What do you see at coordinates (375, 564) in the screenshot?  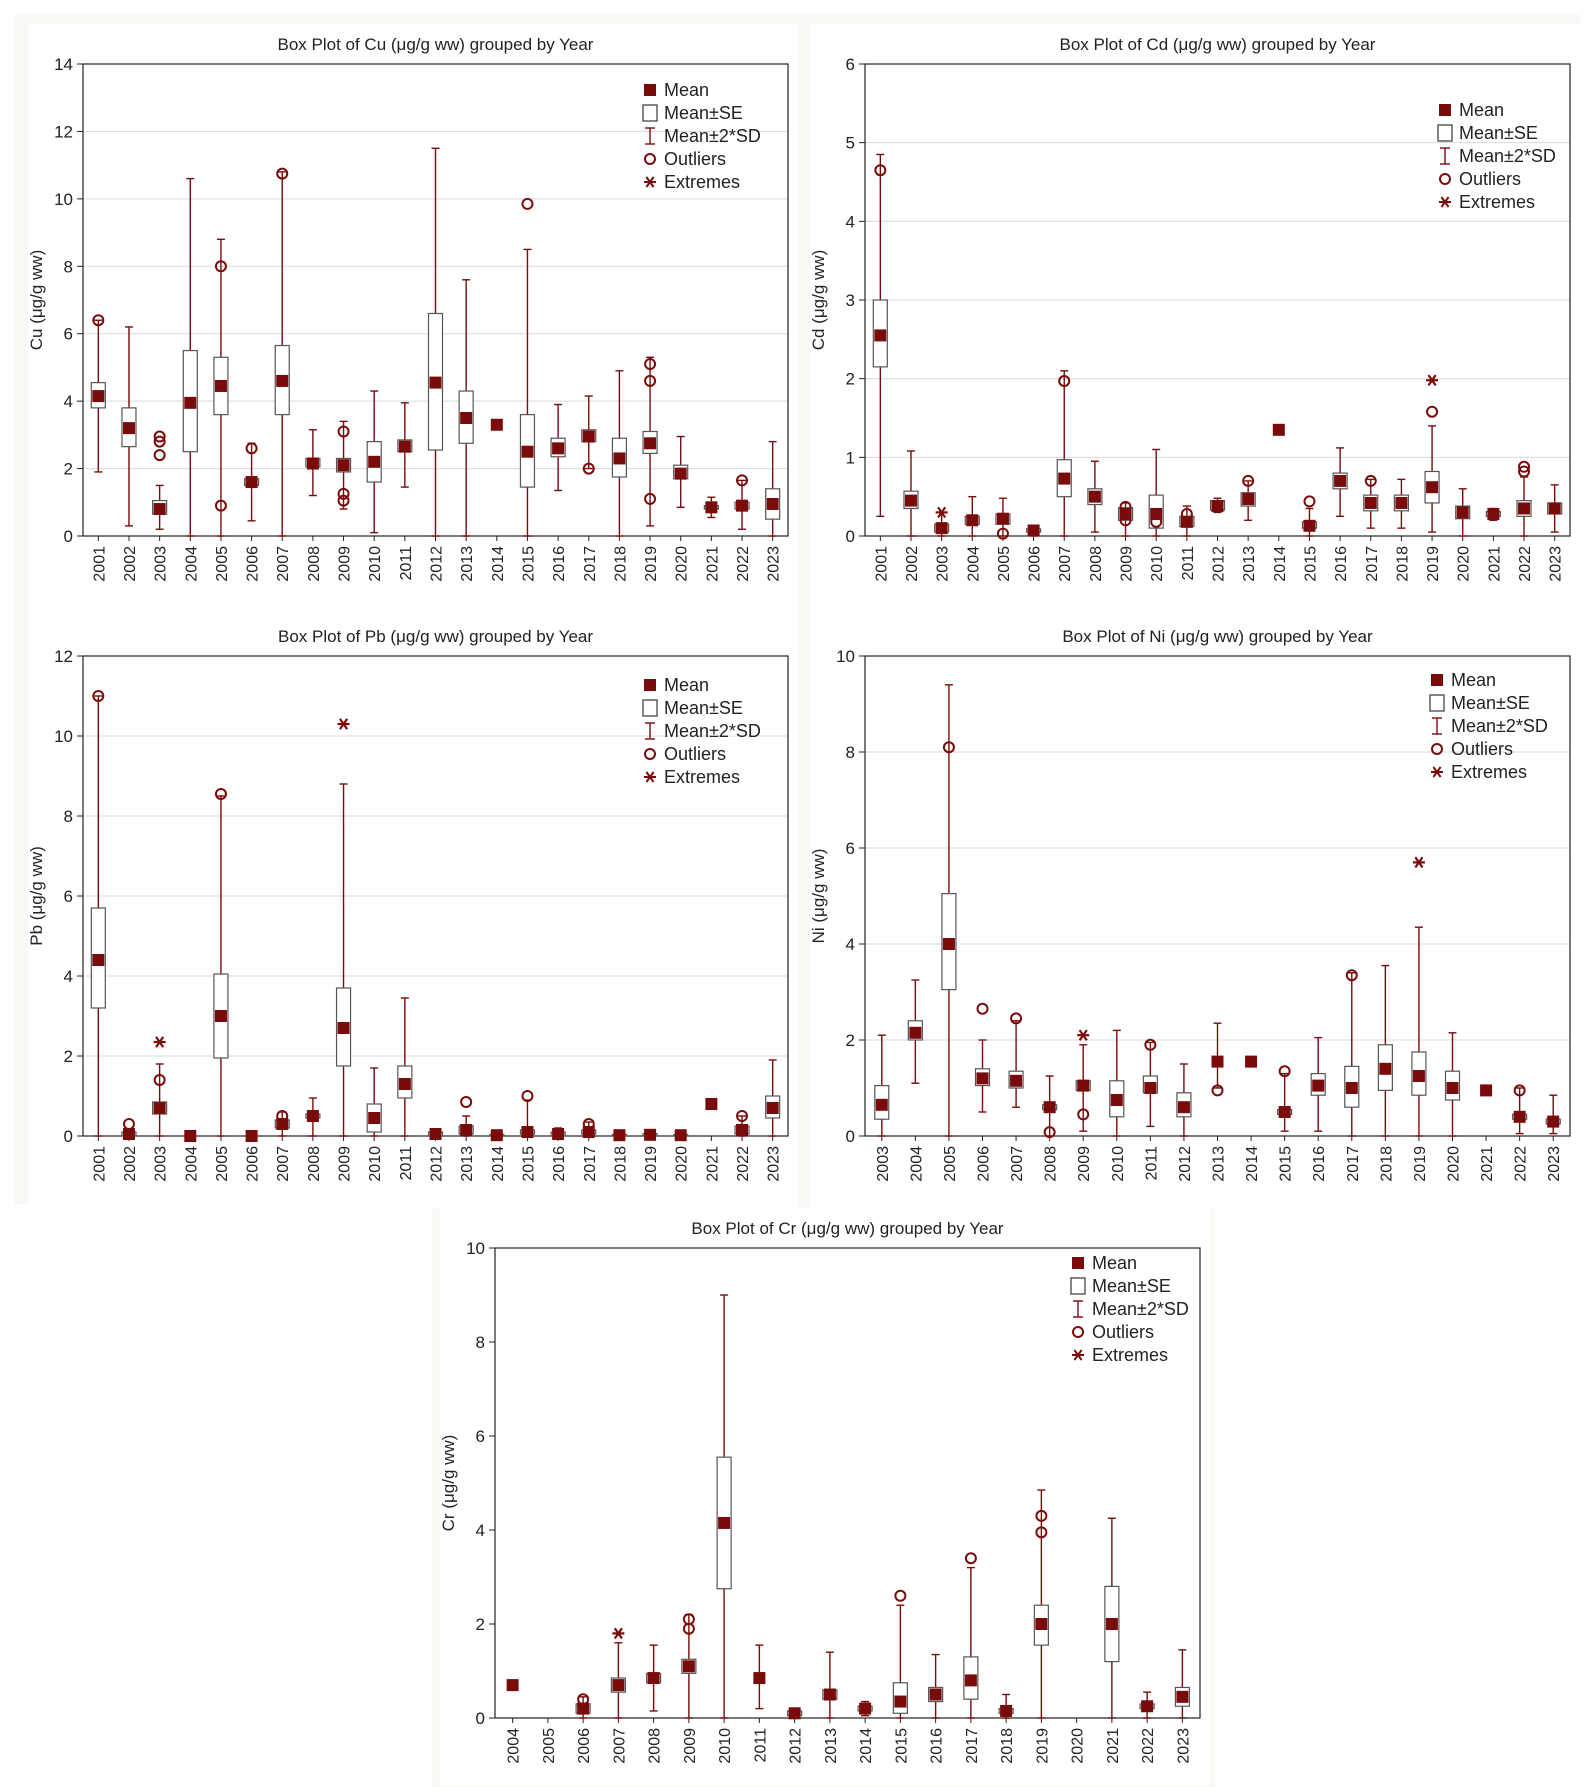 I see `x-tick-label: 2010` at bounding box center [375, 564].